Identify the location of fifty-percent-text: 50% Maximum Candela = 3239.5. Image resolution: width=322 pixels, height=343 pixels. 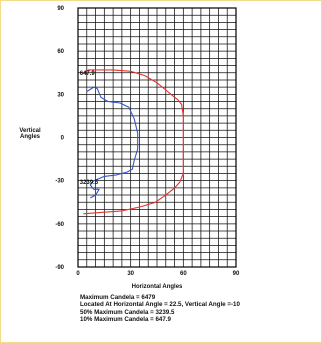
(127, 312).